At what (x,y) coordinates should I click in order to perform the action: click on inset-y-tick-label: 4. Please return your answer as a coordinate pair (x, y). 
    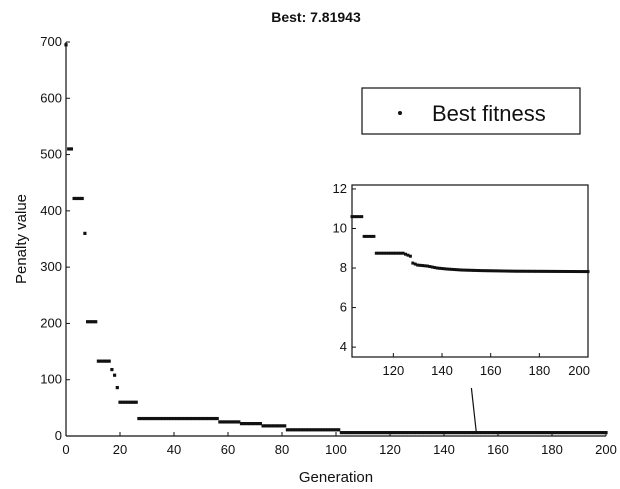
    Looking at the image, I should click on (343, 346).